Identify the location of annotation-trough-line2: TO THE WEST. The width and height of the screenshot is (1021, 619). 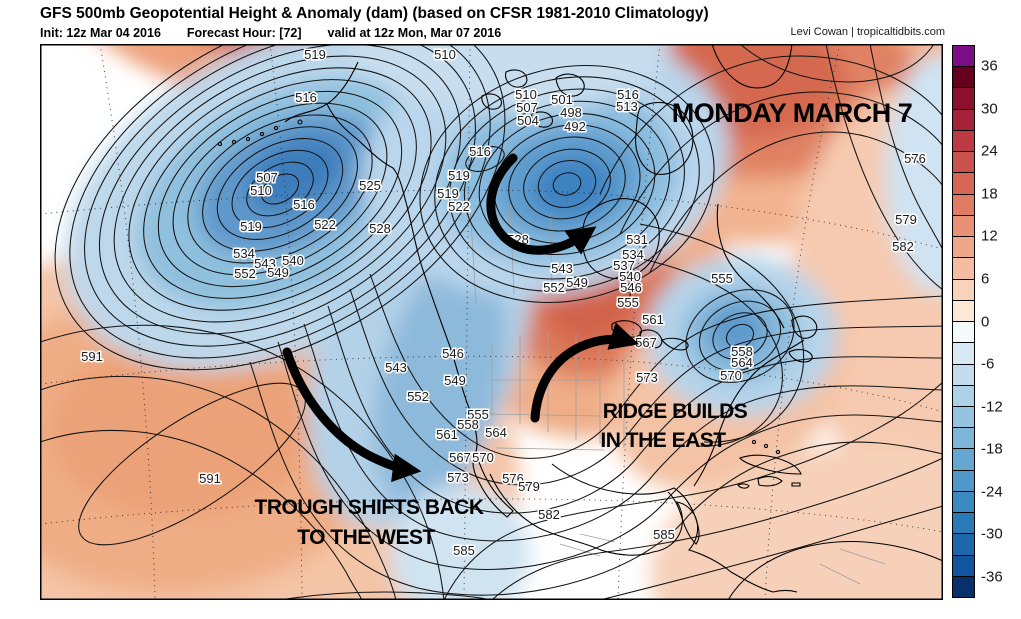
(366, 537).